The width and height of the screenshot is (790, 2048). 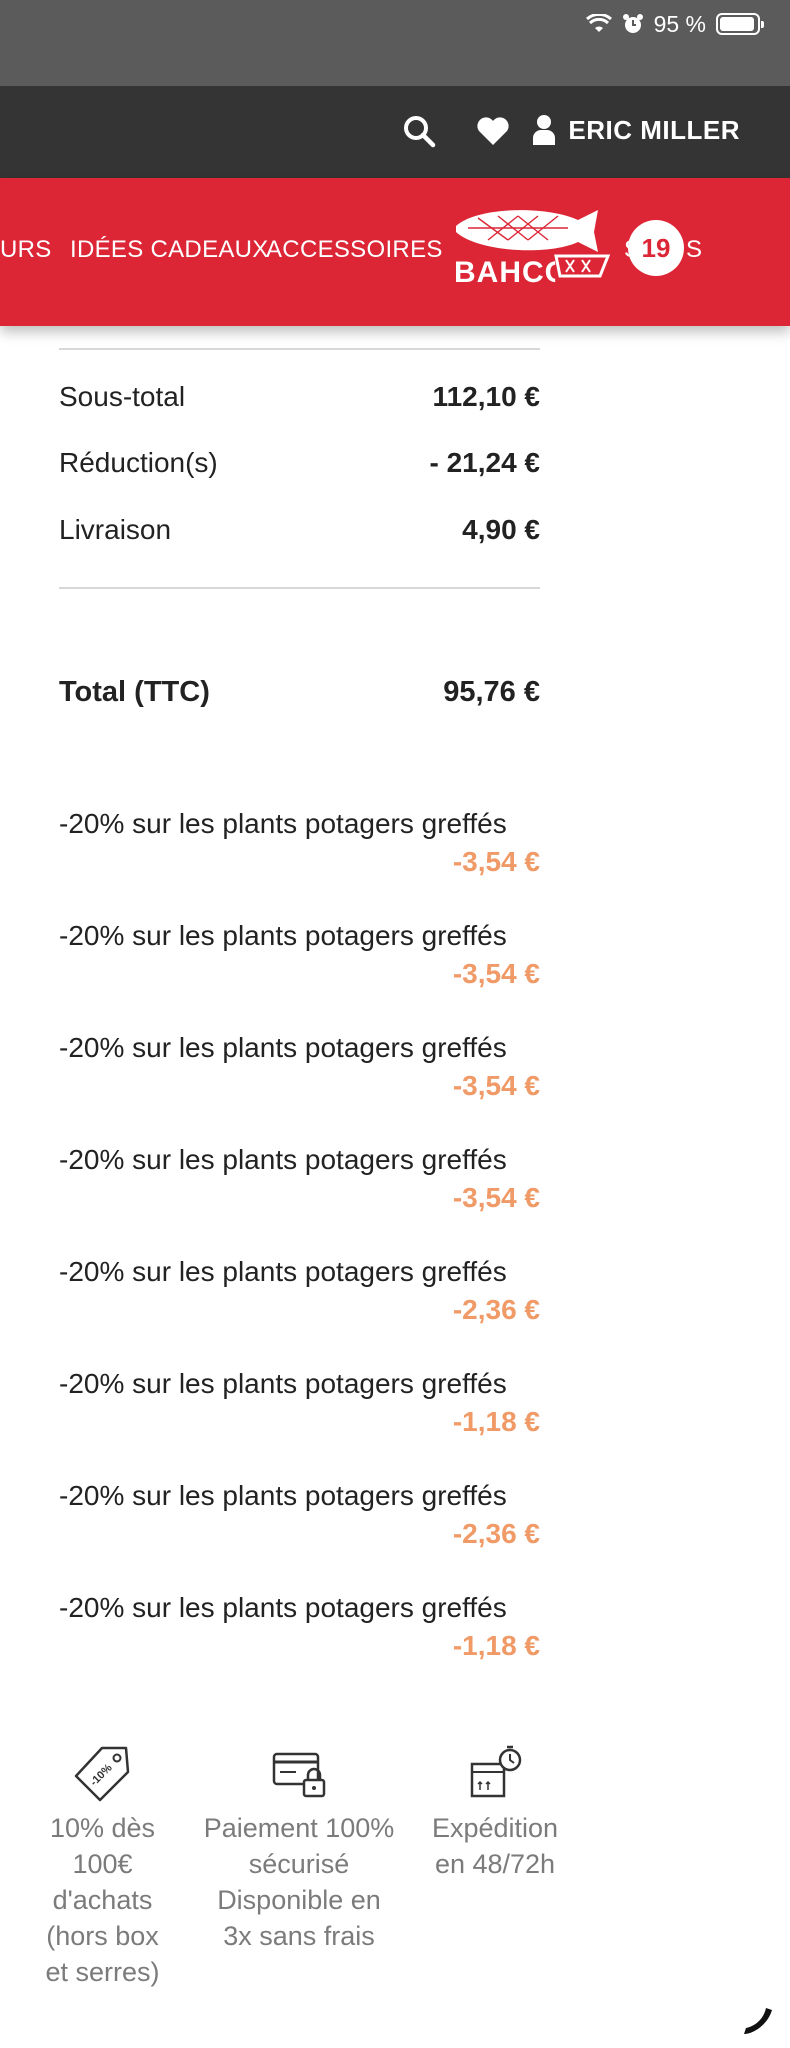 What do you see at coordinates (102, 1972) in the screenshot?
I see `feature-text-line: et serres)` at bounding box center [102, 1972].